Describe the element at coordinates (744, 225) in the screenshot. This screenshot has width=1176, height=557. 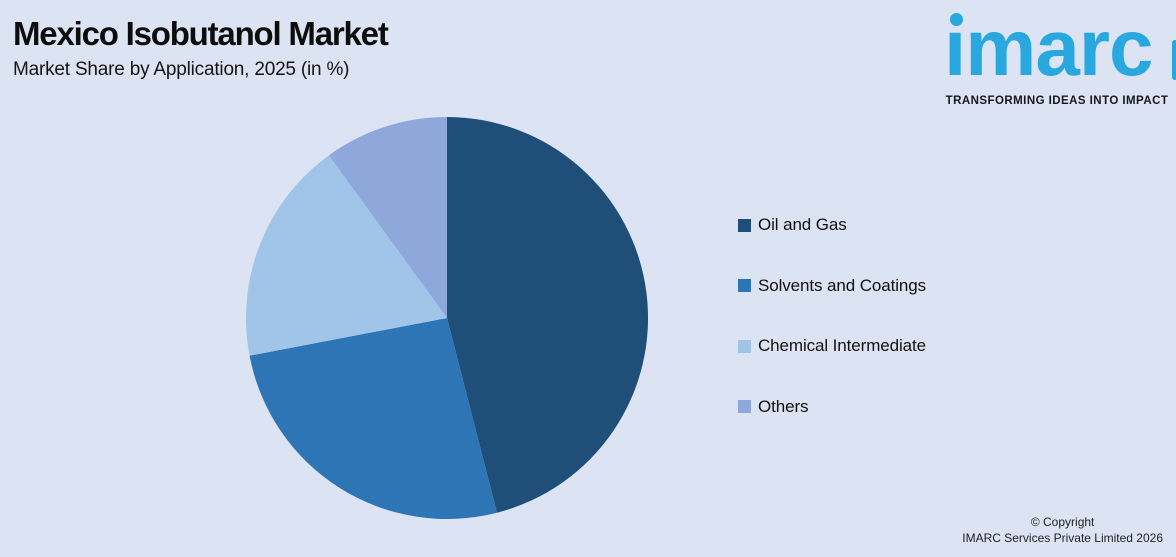
I see `legend-swatch-oil-and-gas` at that location.